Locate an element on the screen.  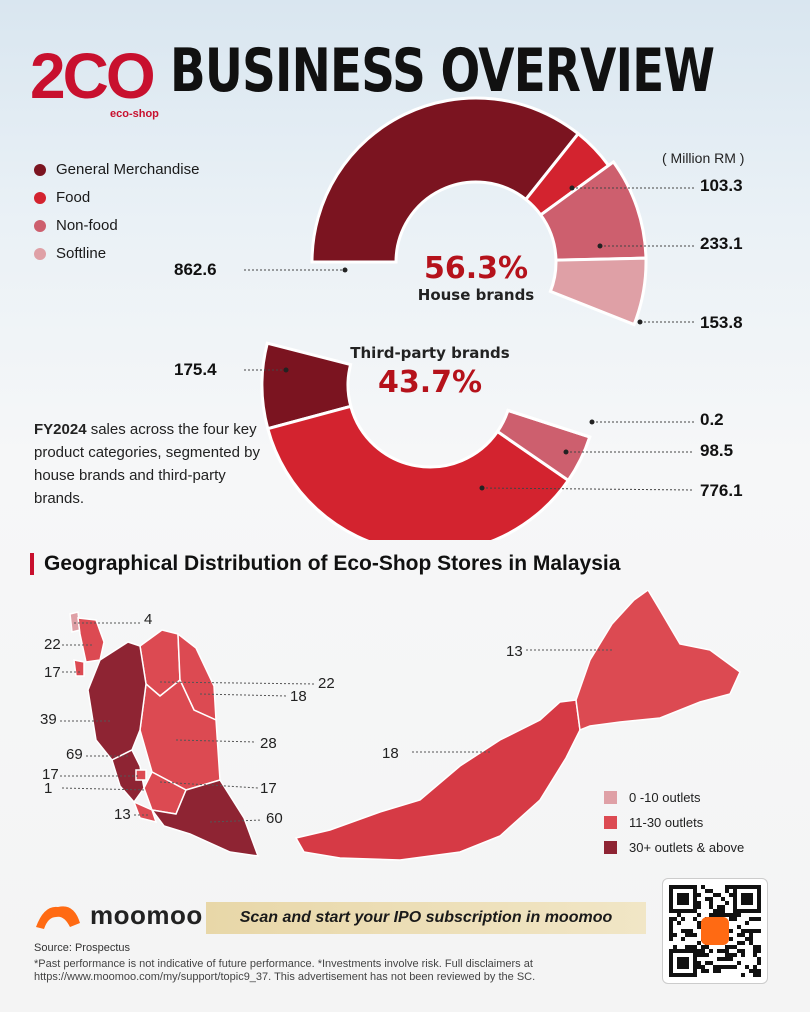
count-perlis: 4 is located at coordinates (148, 619).